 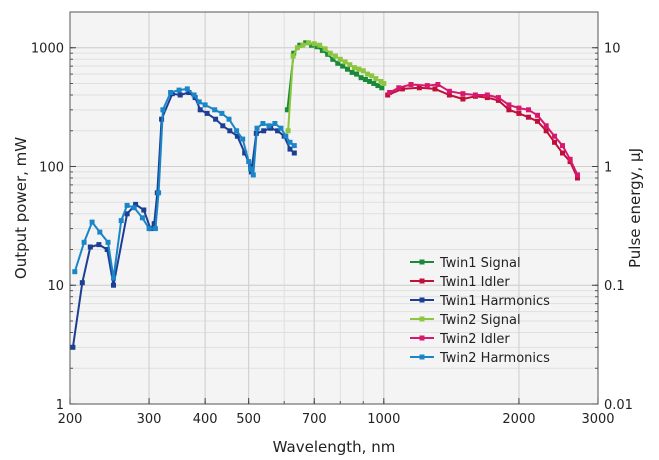 I want to click on x-tick-label: 500, so click(x=248, y=419).